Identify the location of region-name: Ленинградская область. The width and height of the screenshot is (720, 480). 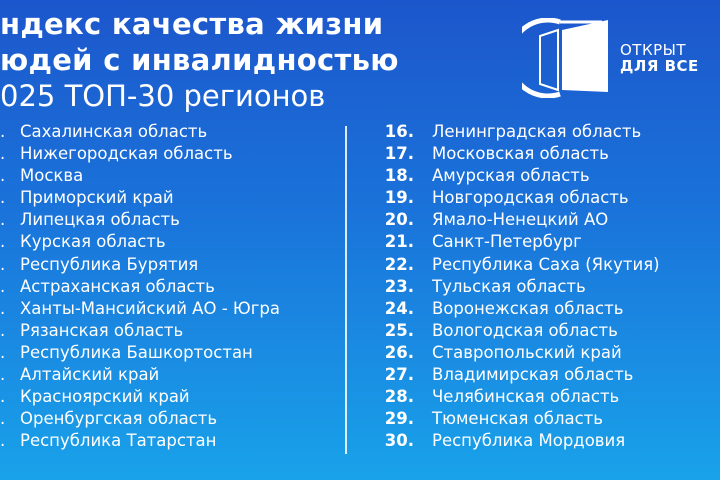
(537, 131).